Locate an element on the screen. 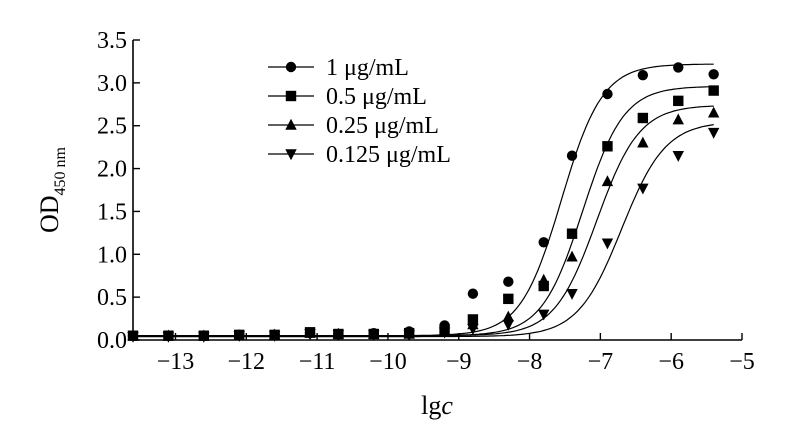 This screenshot has height=447, width=790. y-tick-label: 0.5 is located at coordinates (112, 298).